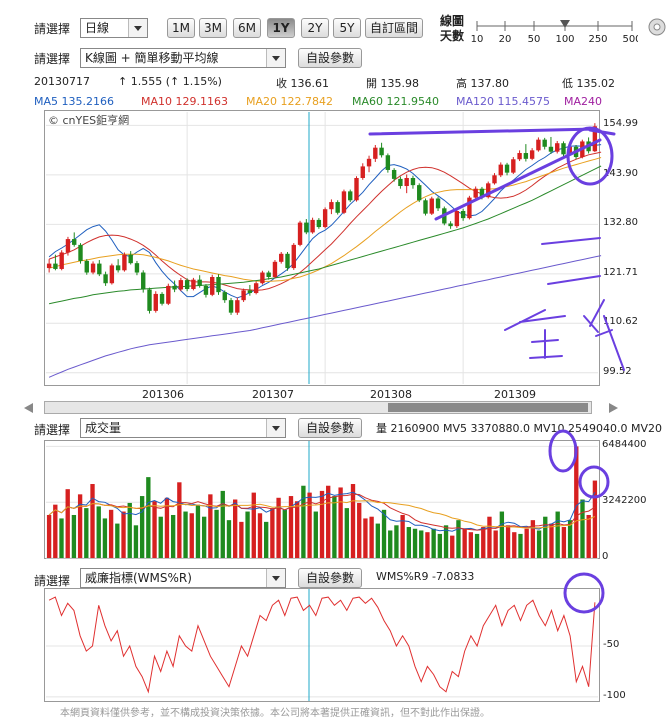  Describe the element at coordinates (289, 101) in the screenshot. I see `ma20-label: MA20 122.7842` at that location.